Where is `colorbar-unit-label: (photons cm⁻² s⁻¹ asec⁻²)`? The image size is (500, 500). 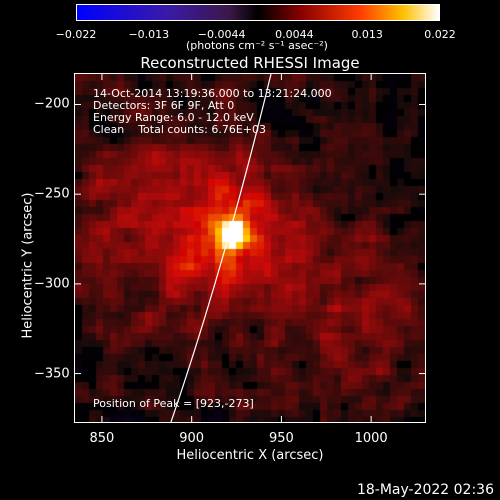 colorbar-unit-label: (photons cm⁻² s⁻¹ asec⁻²) is located at coordinates (257, 45).